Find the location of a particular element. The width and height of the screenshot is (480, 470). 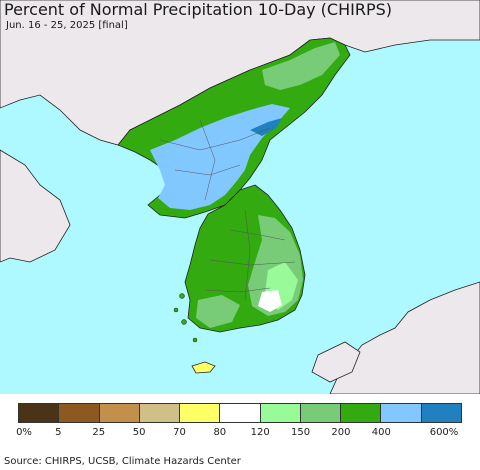

china-peninsula-land is located at coordinates (35, 206).